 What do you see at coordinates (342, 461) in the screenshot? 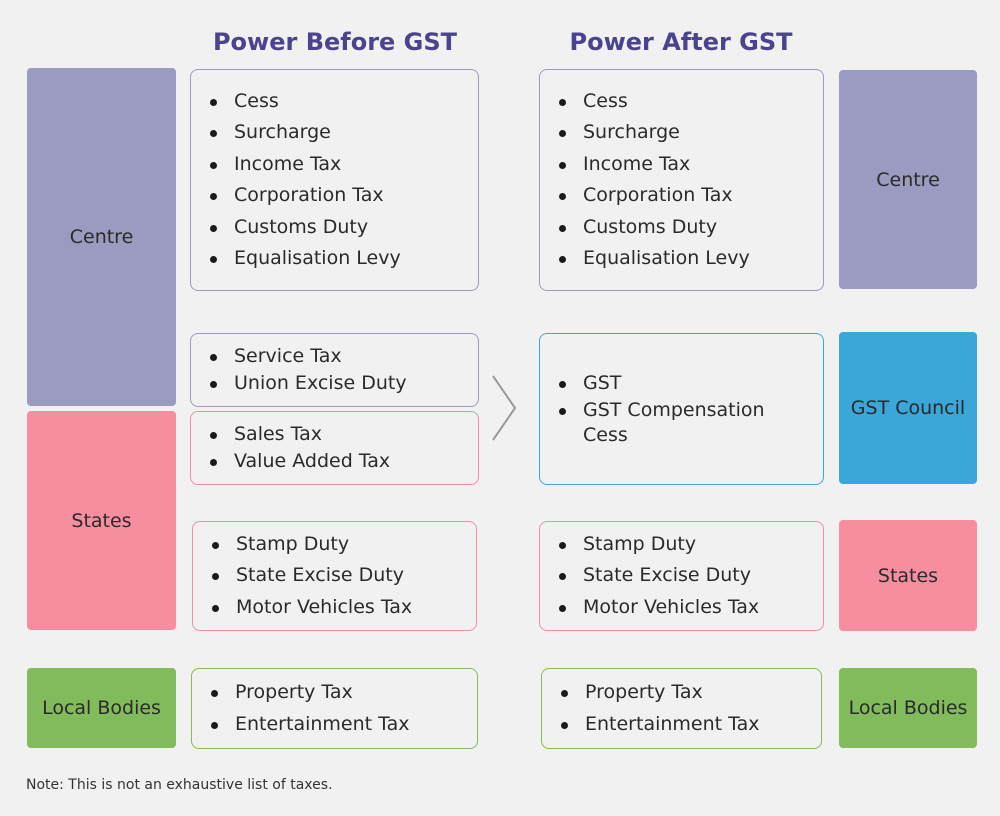
I see `tax-list-item: Value Added Tax` at bounding box center [342, 461].